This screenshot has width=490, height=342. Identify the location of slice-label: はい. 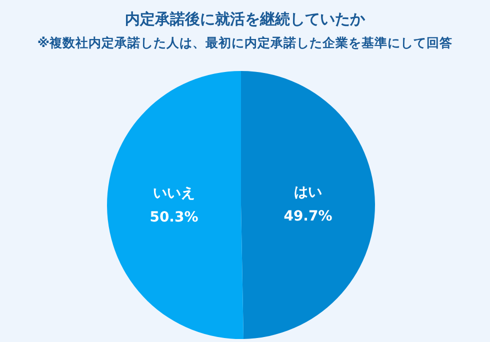
(308, 192).